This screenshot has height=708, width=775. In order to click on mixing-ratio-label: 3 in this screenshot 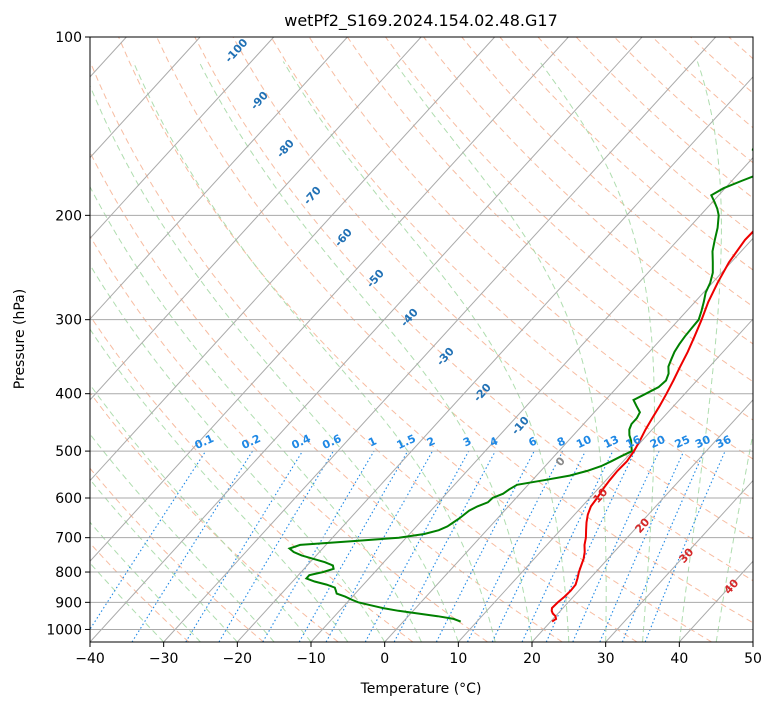, I will do `click(467, 441)`.